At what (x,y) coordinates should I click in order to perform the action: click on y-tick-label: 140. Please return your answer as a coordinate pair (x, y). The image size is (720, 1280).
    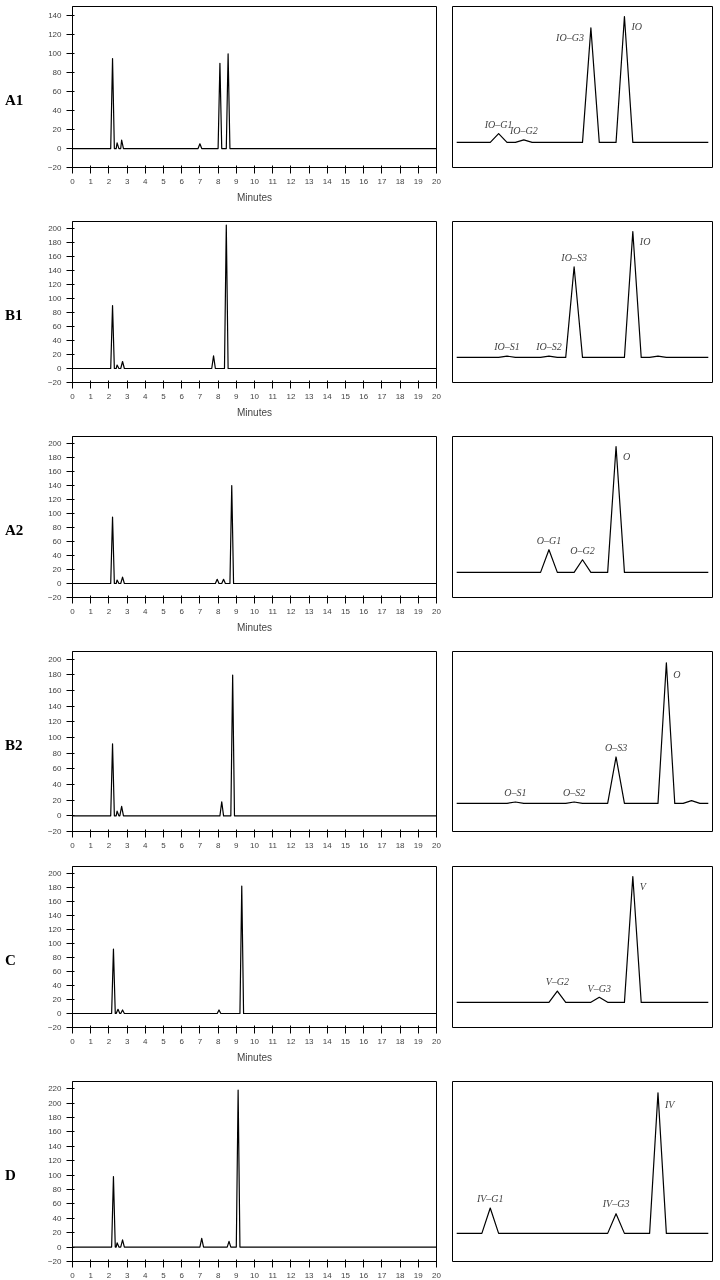
    Looking at the image, I should click on (55, 270).